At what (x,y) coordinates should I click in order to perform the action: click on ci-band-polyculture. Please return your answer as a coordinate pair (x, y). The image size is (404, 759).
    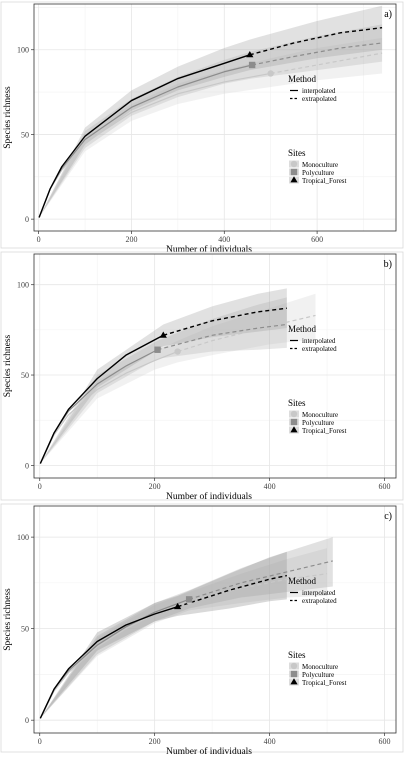
    Looking at the image, I should click on (163, 380).